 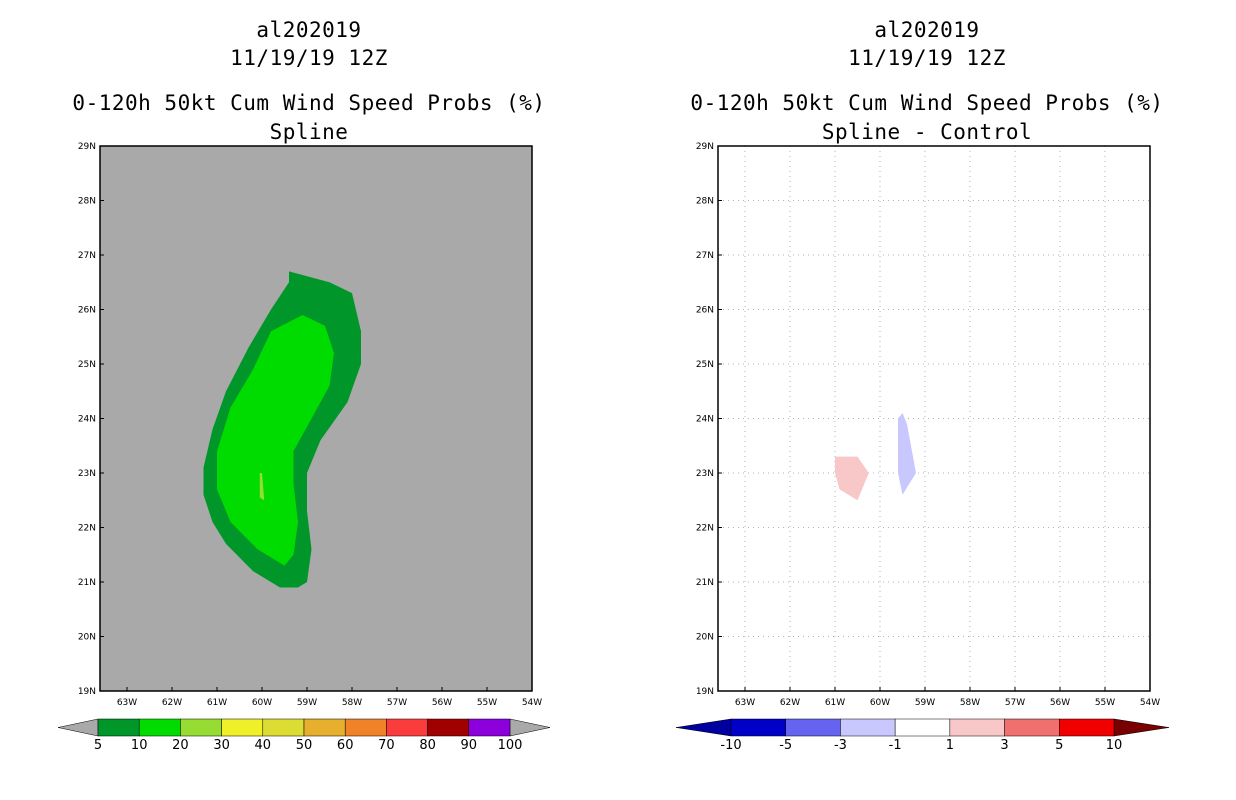 I want to click on left-colorbar-label: 80, so click(x=427, y=745).